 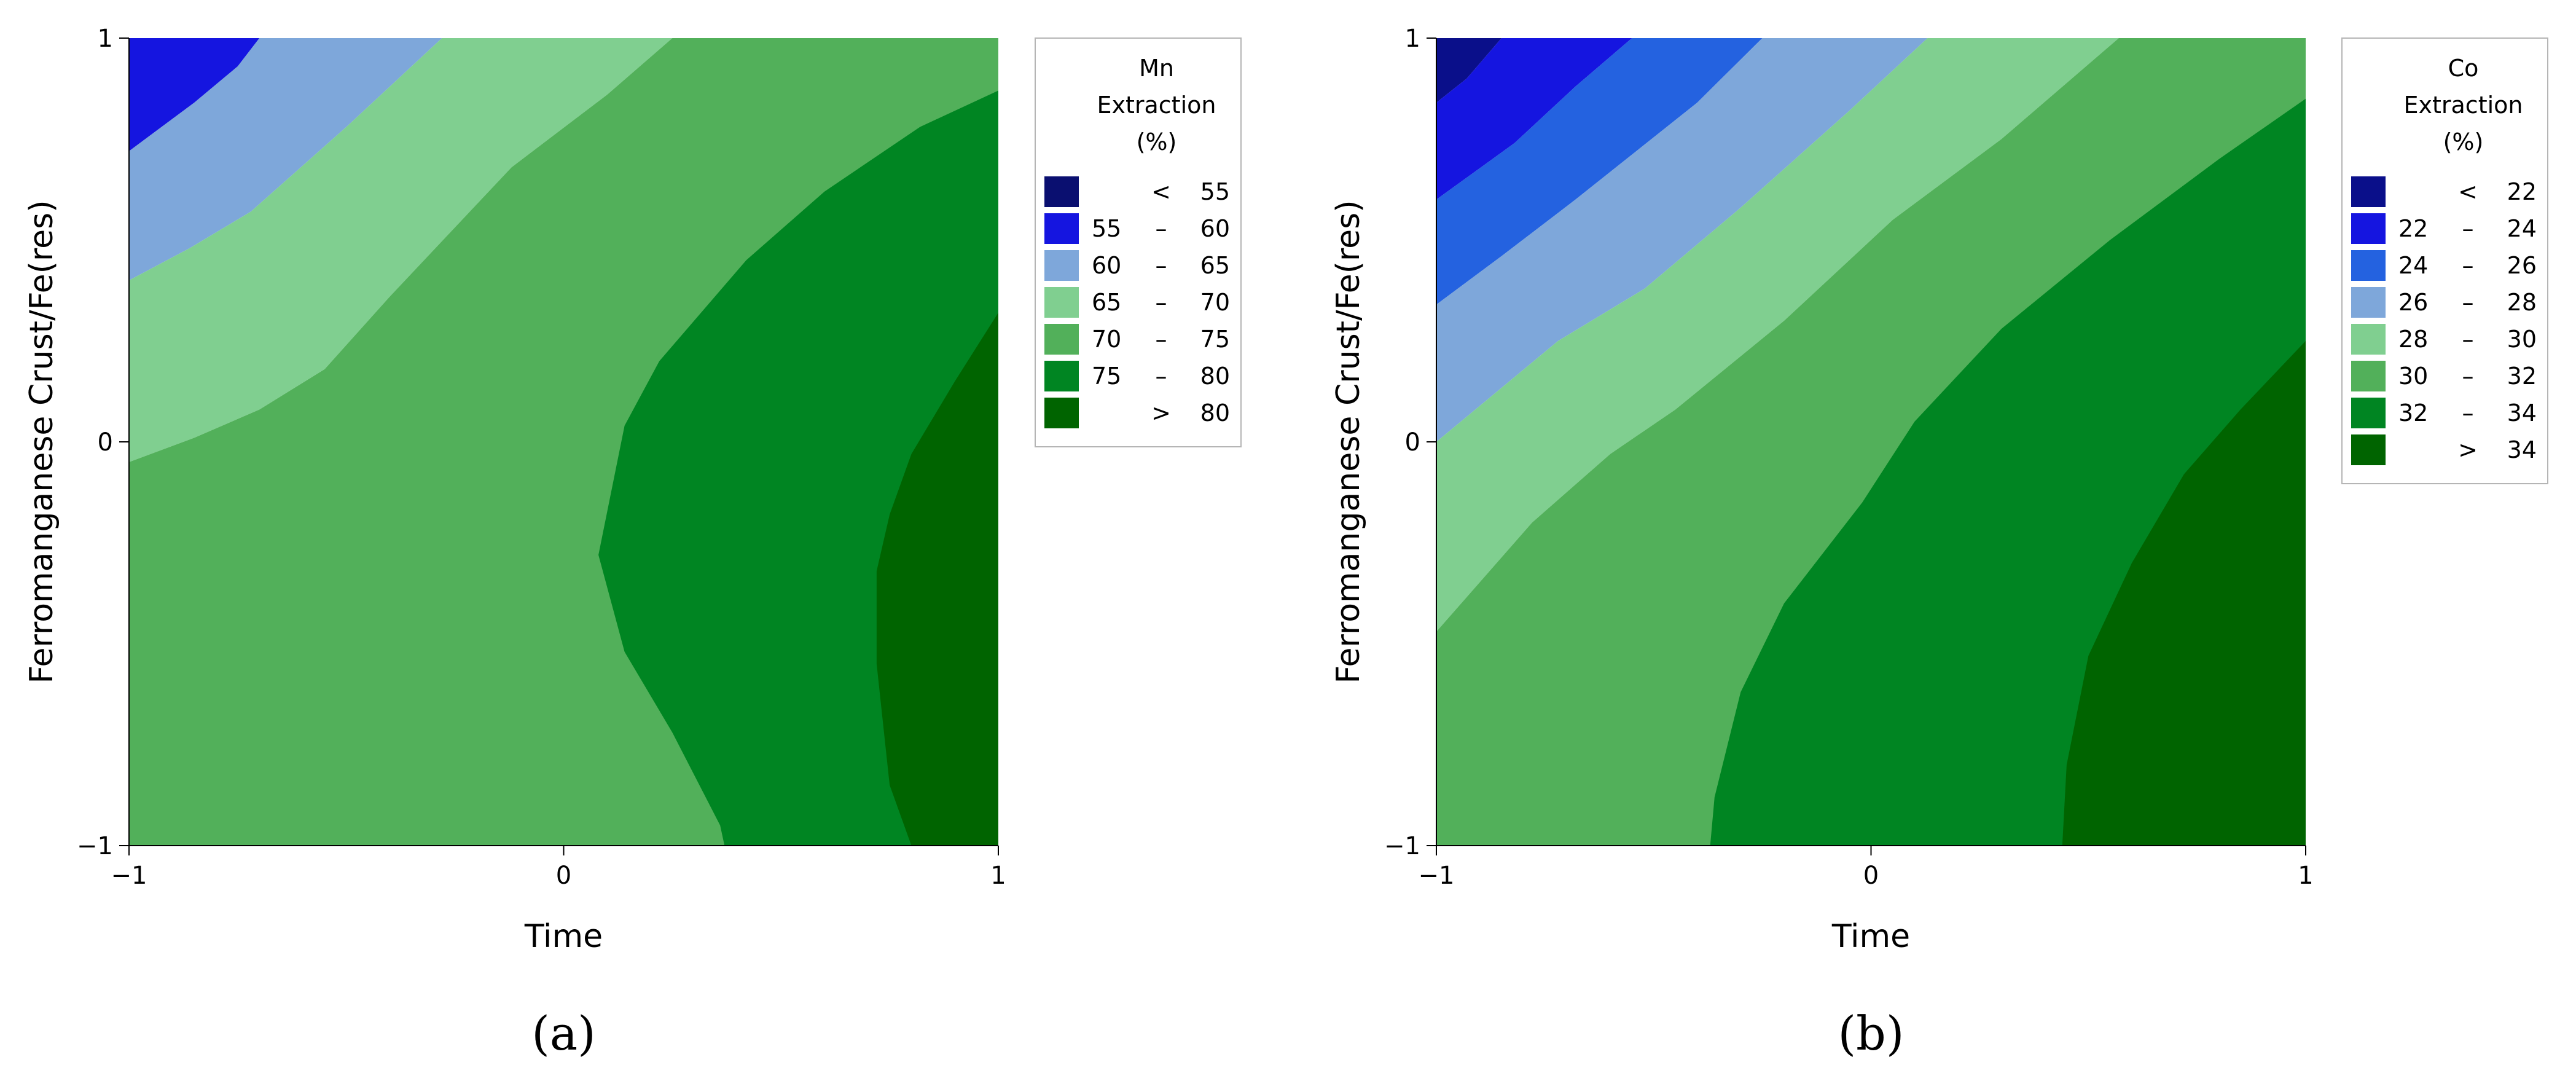 I want to click on legend-label-low: 26, so click(x=2413, y=302).